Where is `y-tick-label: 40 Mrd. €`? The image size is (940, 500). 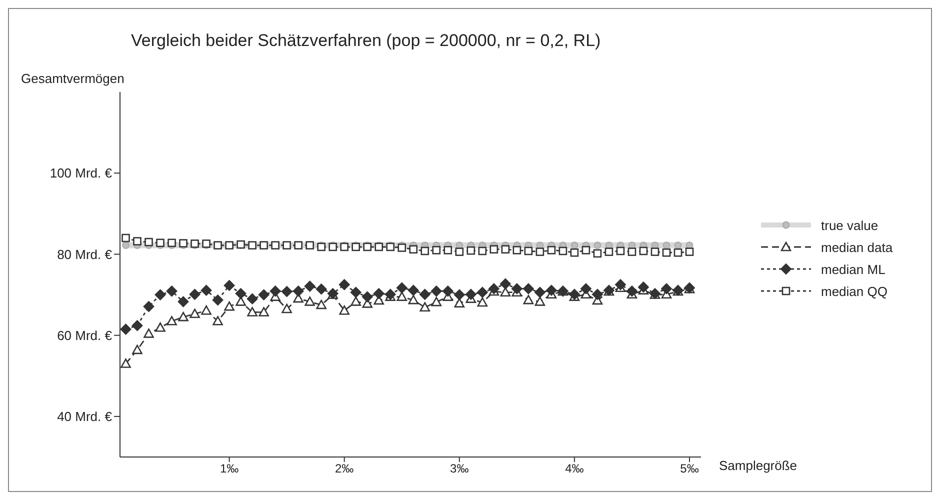
y-tick-label: 40 Mrd. € is located at coordinates (85, 416).